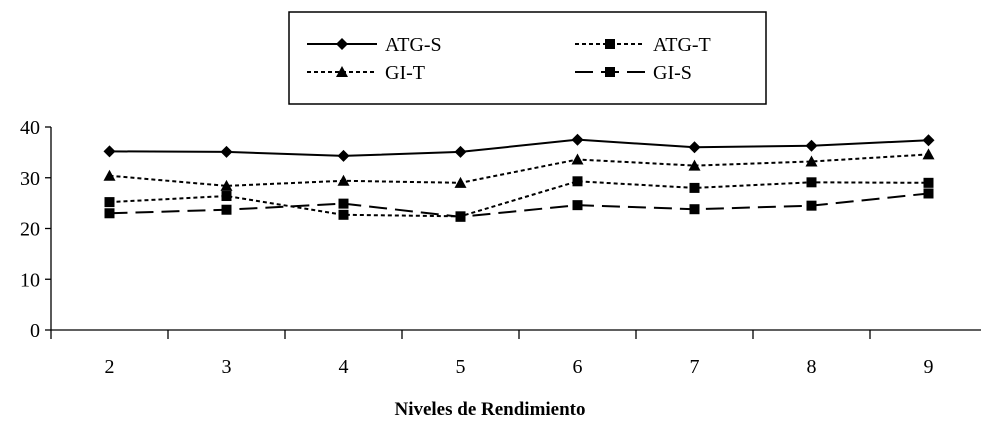  I want to click on x-tick-label: 3, so click(227, 367).